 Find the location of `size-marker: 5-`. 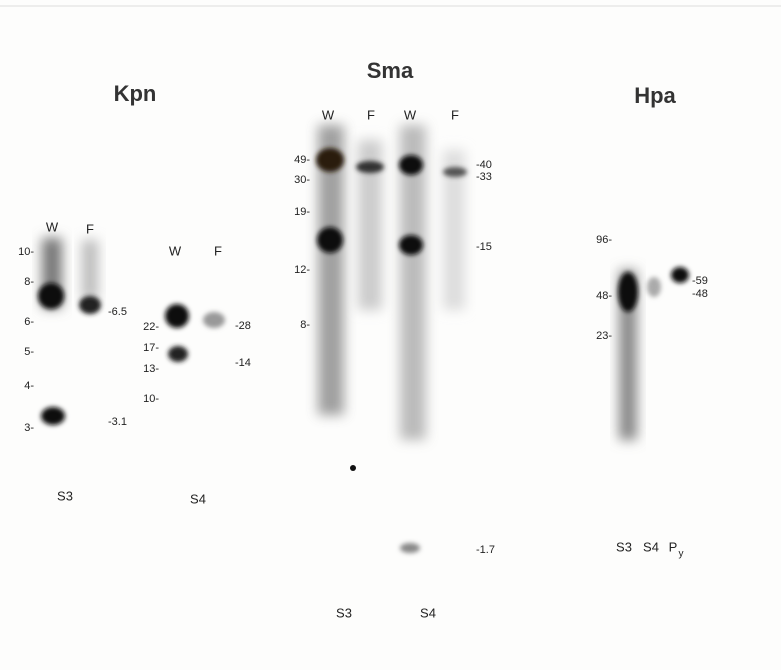

size-marker: 5- is located at coordinates (29, 352).